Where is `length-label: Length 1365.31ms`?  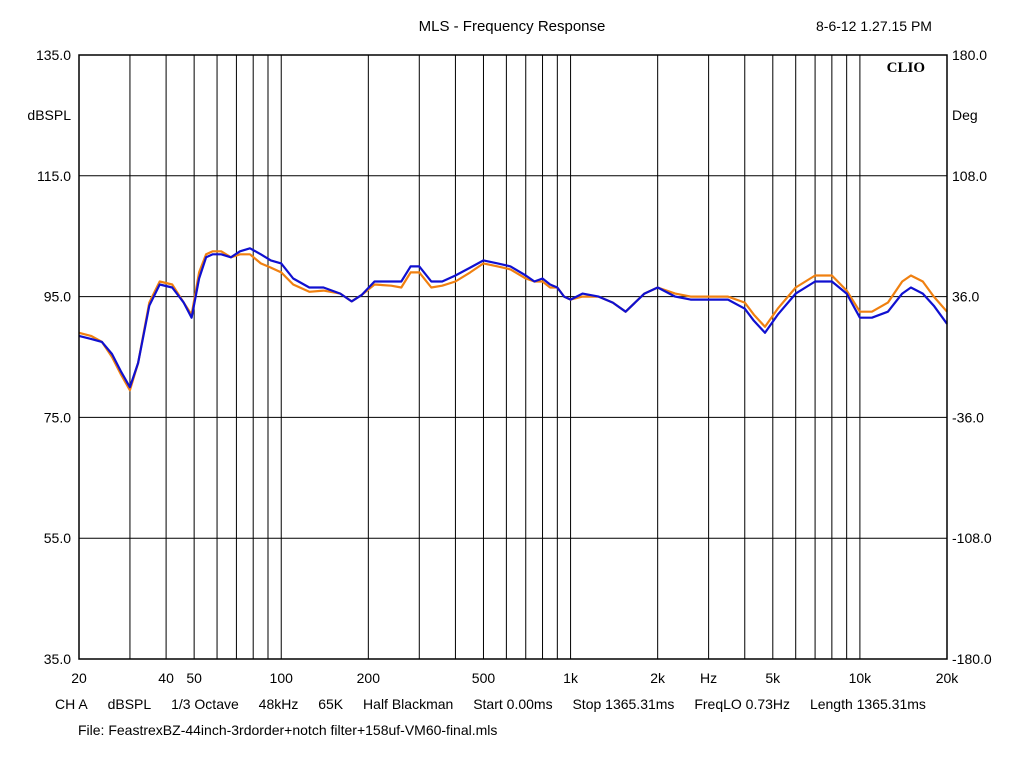 length-label: Length 1365.31ms is located at coordinates (867, 704).